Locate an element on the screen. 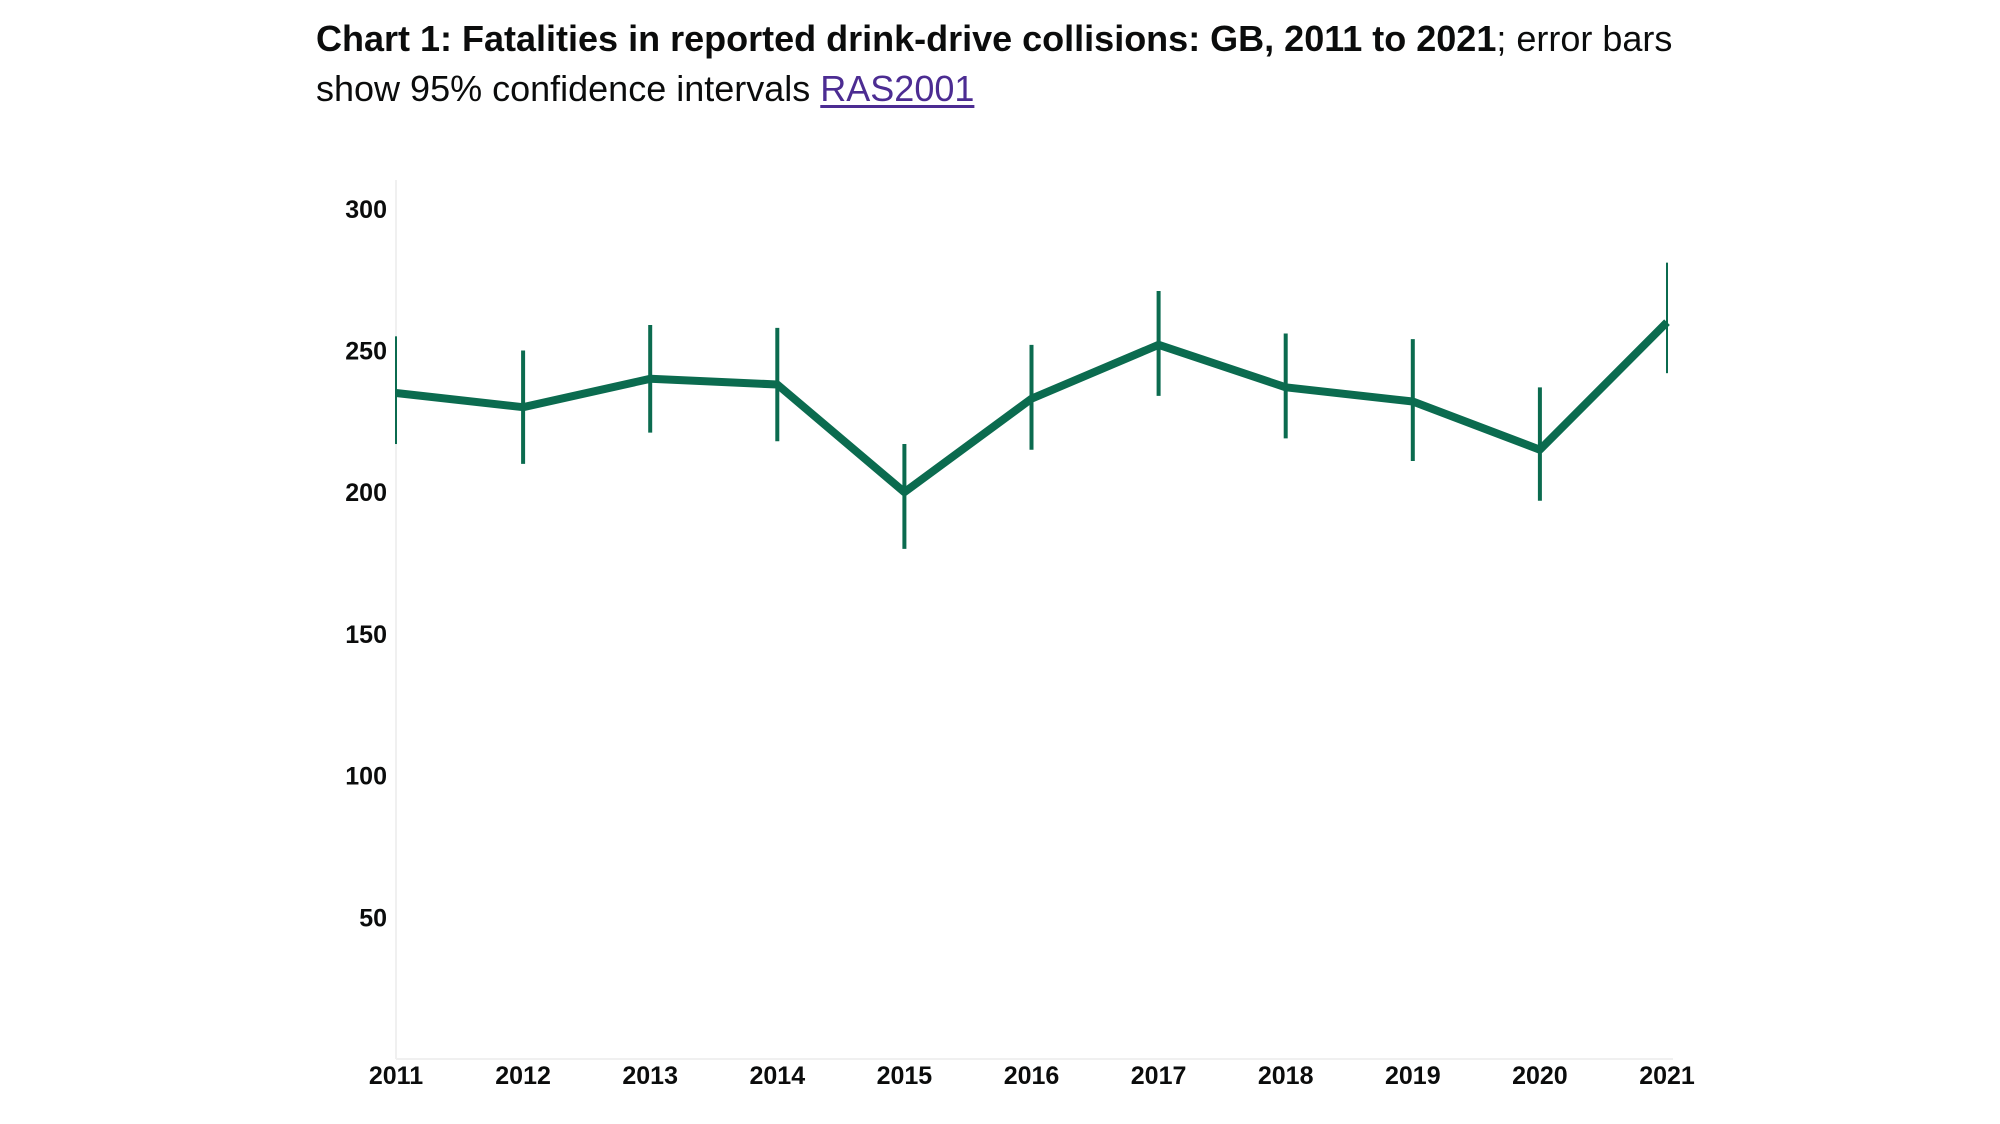 The image size is (2000, 1124). x-tick-label: 2012 is located at coordinates (523, 1076).